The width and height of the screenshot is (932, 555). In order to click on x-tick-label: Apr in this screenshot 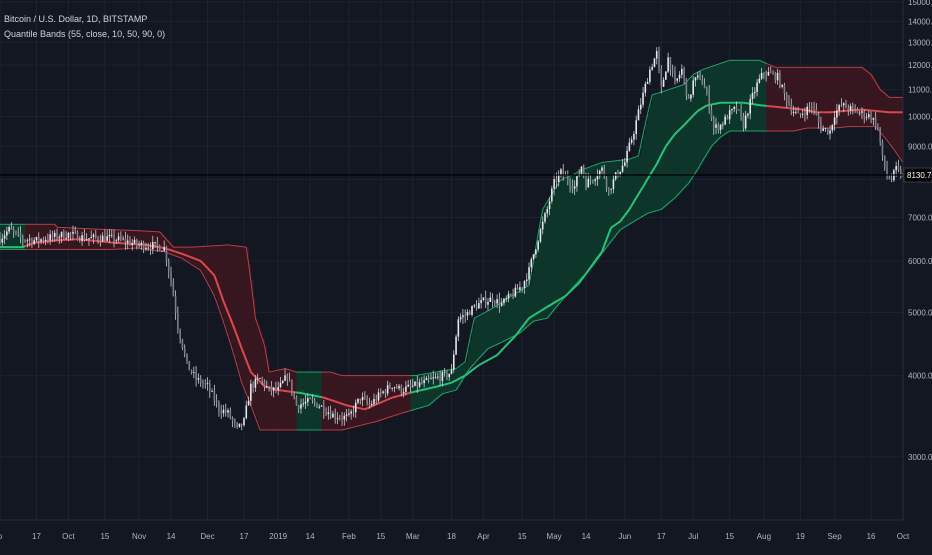, I will do `click(483, 536)`.